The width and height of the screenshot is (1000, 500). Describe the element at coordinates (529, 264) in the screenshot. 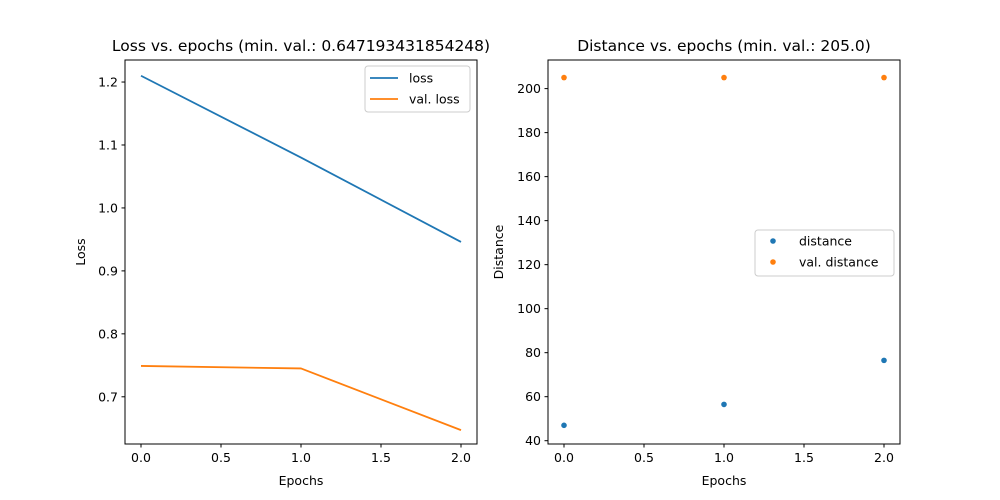

I see `y-tick-label: 120` at that location.